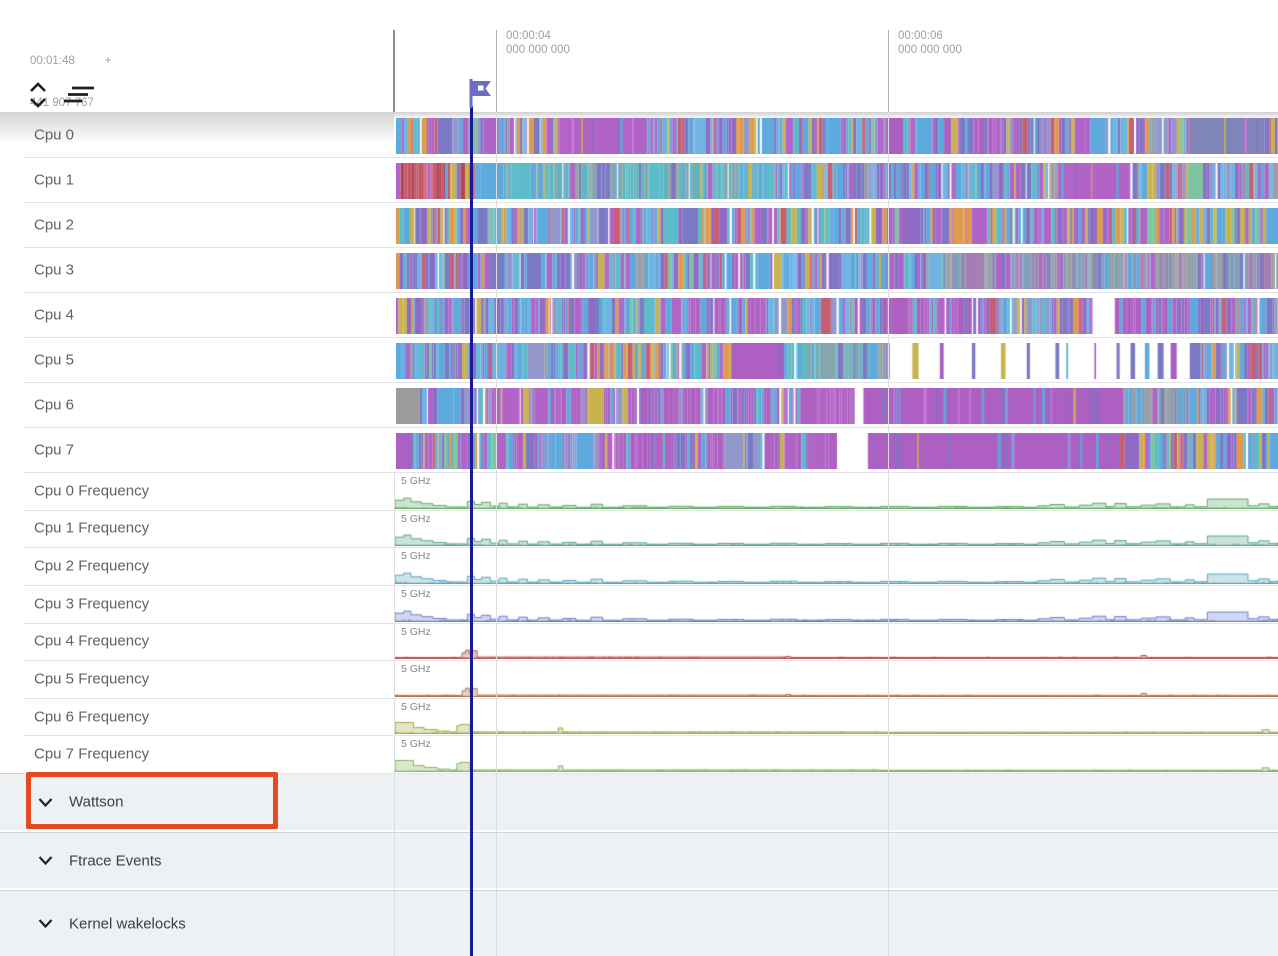 The height and width of the screenshot is (956, 1278). I want to click on panel-boundary-line-lower, so click(394, 714).